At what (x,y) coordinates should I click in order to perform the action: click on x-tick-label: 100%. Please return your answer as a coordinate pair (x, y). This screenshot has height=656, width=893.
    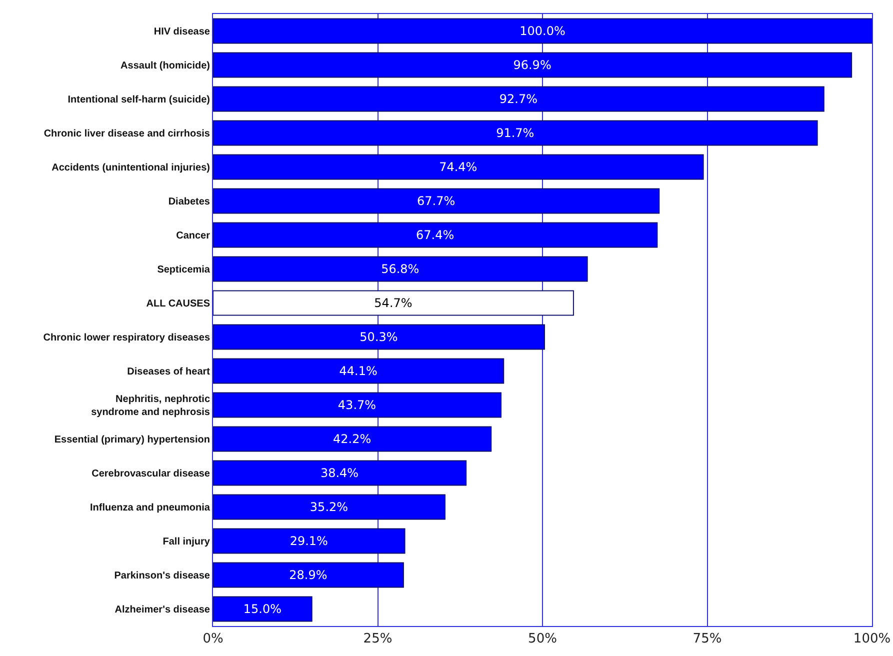
    Looking at the image, I should click on (872, 639).